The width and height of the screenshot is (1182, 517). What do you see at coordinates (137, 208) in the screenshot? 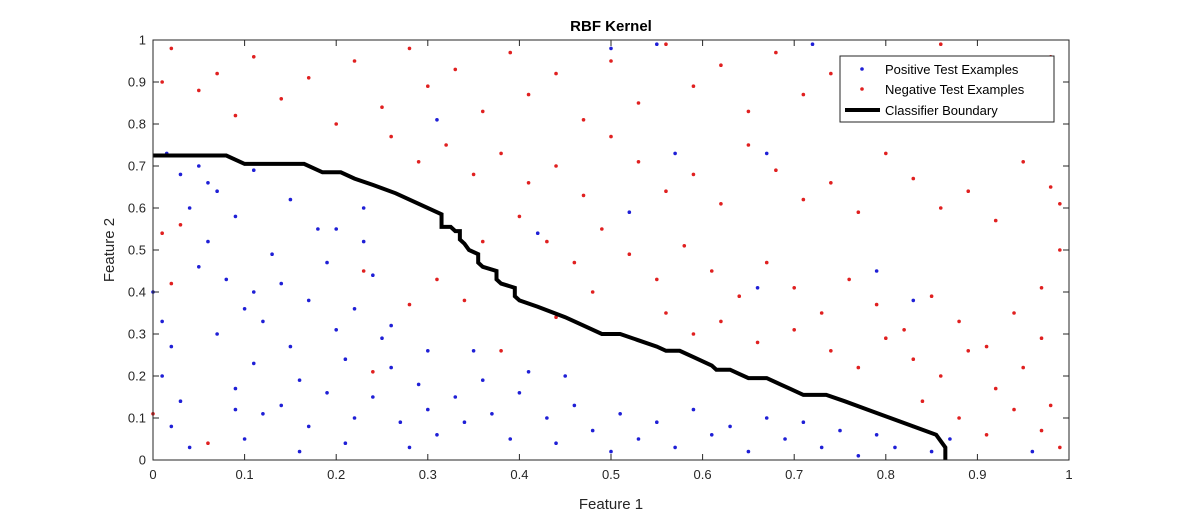
I see `y-tick-label: 0.6` at bounding box center [137, 208].